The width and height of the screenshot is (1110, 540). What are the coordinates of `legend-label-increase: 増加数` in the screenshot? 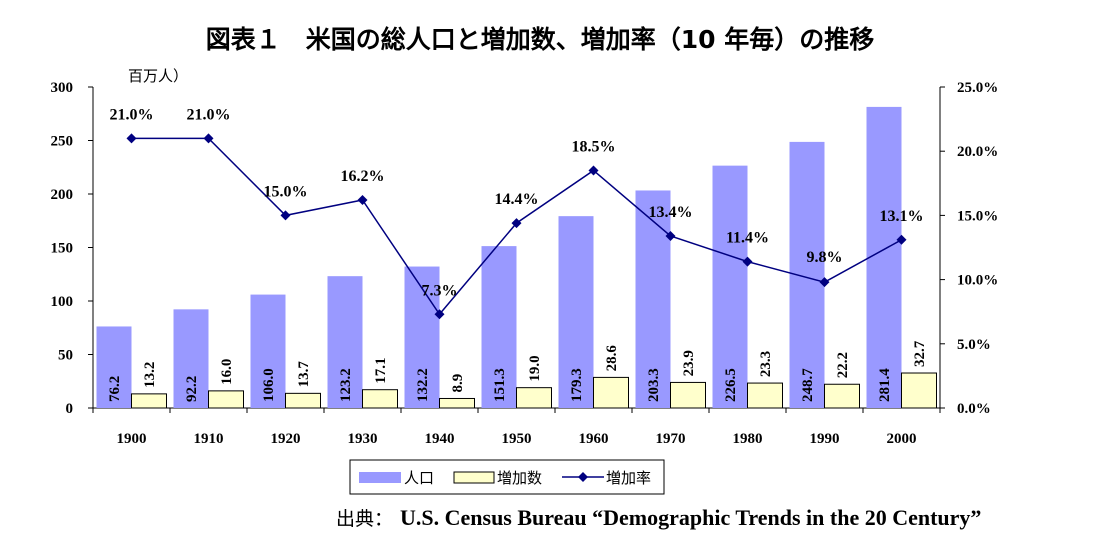 It's located at (519, 478).